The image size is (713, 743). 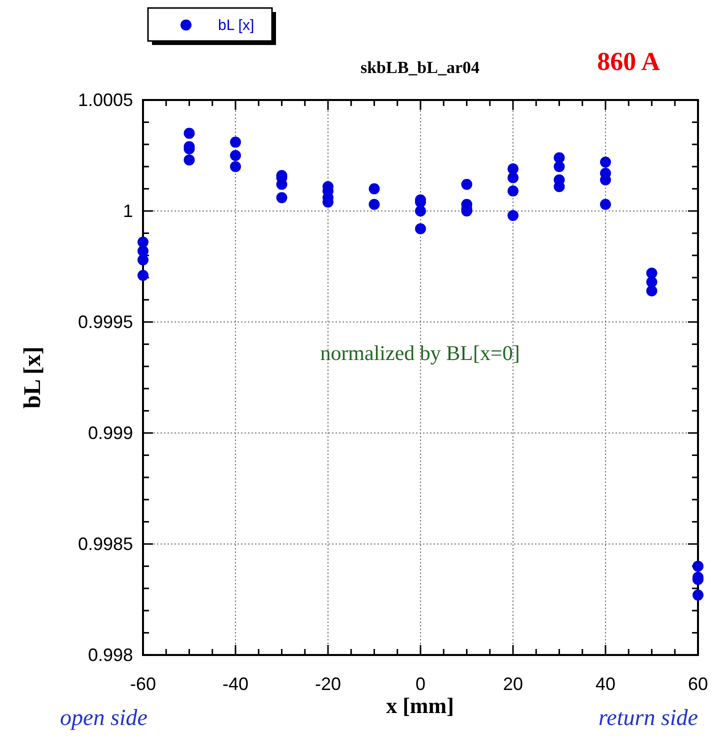 What do you see at coordinates (605, 684) in the screenshot?
I see `x-tick-label: 40` at bounding box center [605, 684].